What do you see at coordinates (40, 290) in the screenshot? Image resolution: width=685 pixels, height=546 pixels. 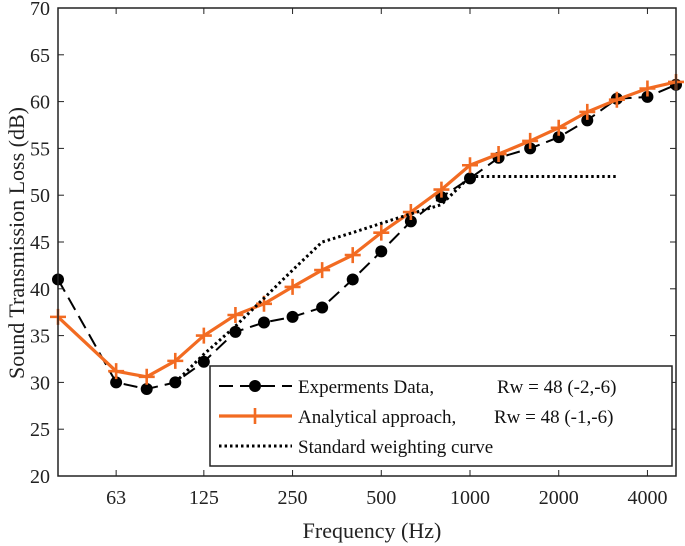 I see `y-tick-label: 40` at bounding box center [40, 290].